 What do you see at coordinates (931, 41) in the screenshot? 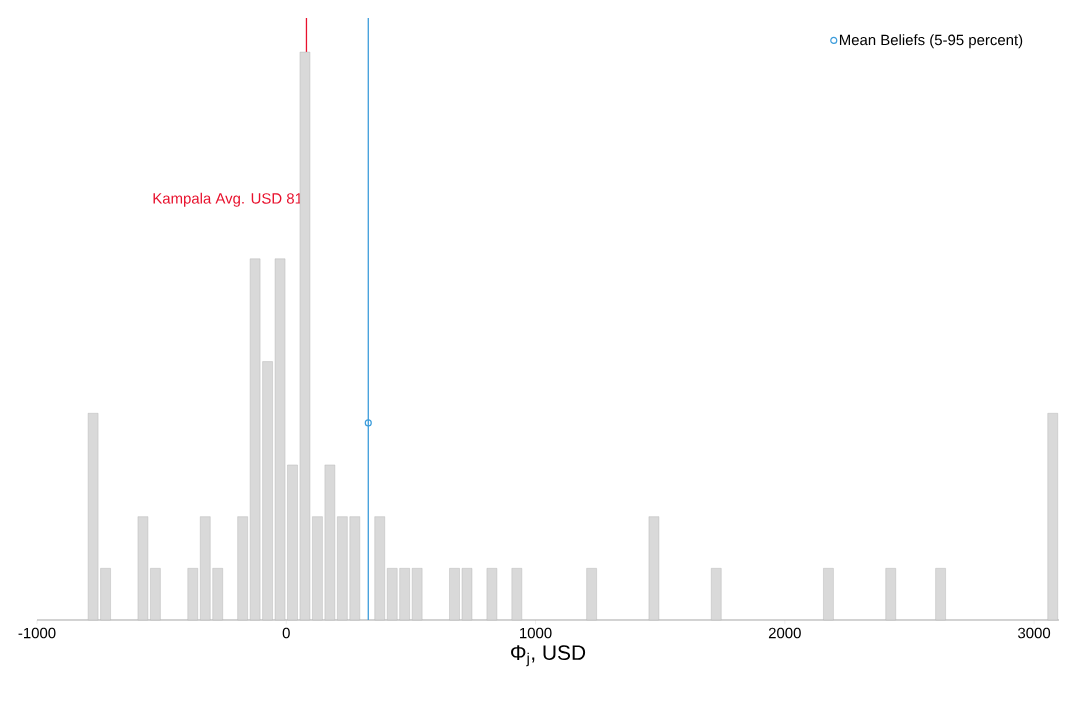
I see `legend-label: Mean Beliefs (5-95 percent)` at bounding box center [931, 41].